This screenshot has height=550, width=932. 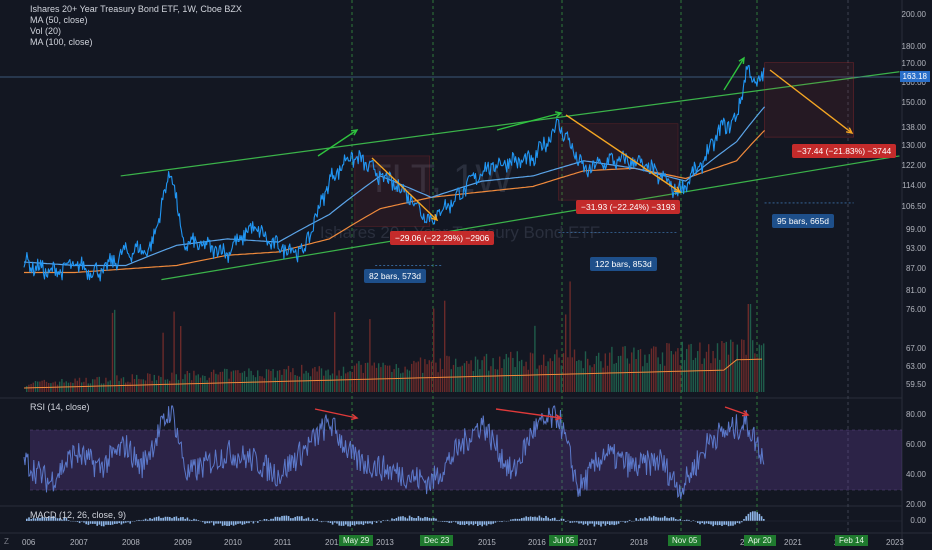 I want to click on legend-vol: Vol (20), so click(x=46, y=31).